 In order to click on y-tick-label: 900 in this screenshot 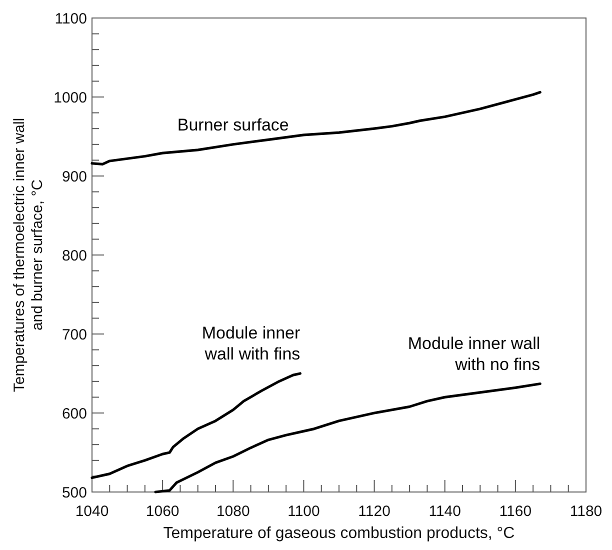, I will do `click(74, 177)`.